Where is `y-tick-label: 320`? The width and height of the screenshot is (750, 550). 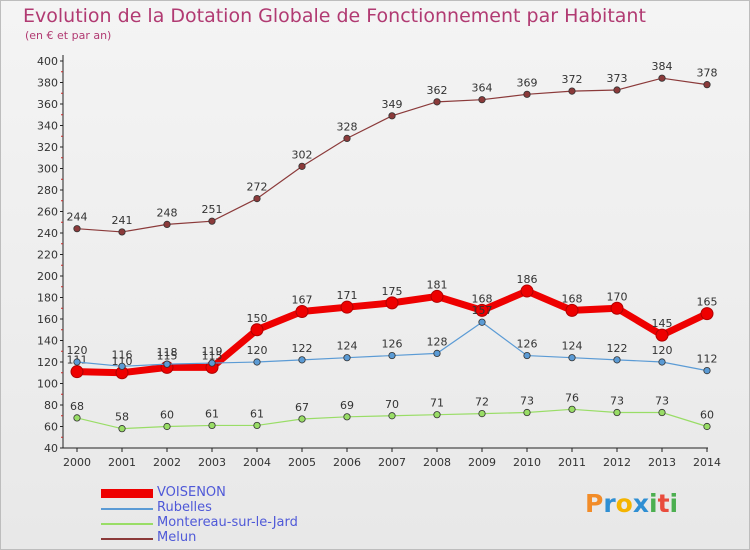 y-tick-label: 320 is located at coordinates (47, 147).